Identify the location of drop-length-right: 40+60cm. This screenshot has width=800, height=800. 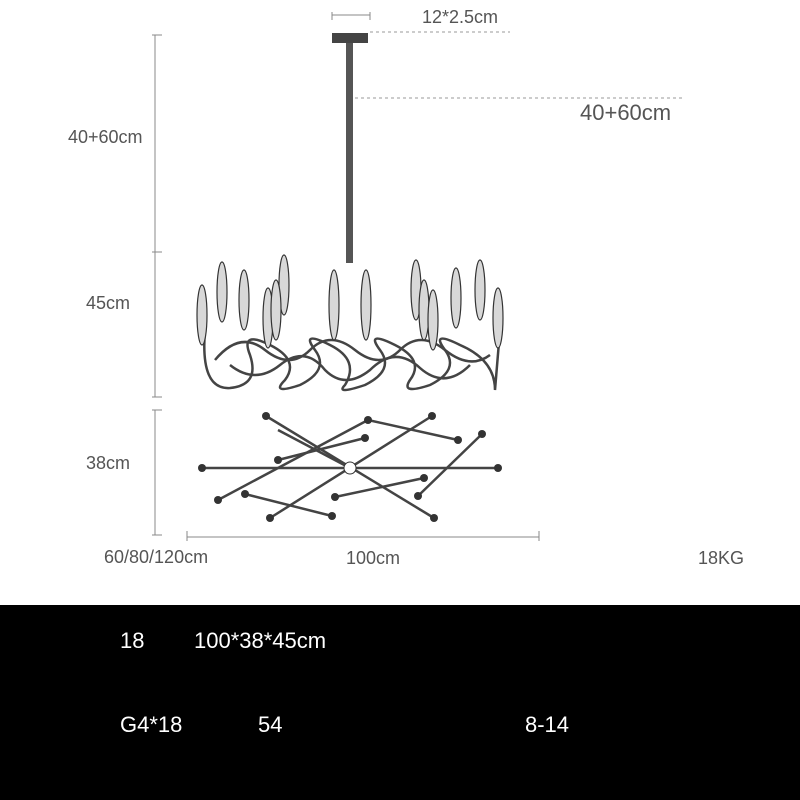
(625, 112).